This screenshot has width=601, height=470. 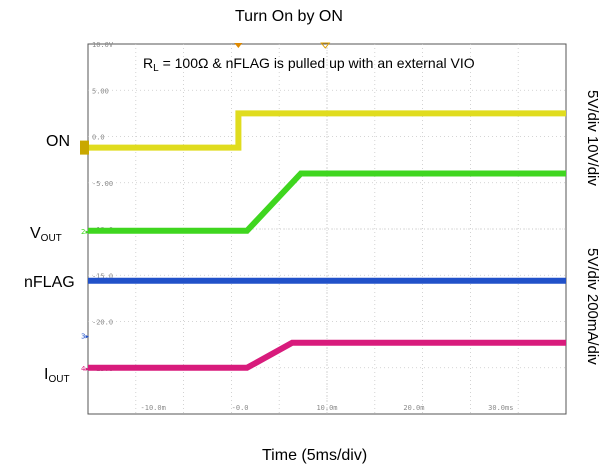 What do you see at coordinates (413, 408) in the screenshot?
I see `screen-x-tick-label: 20.0m` at bounding box center [413, 408].